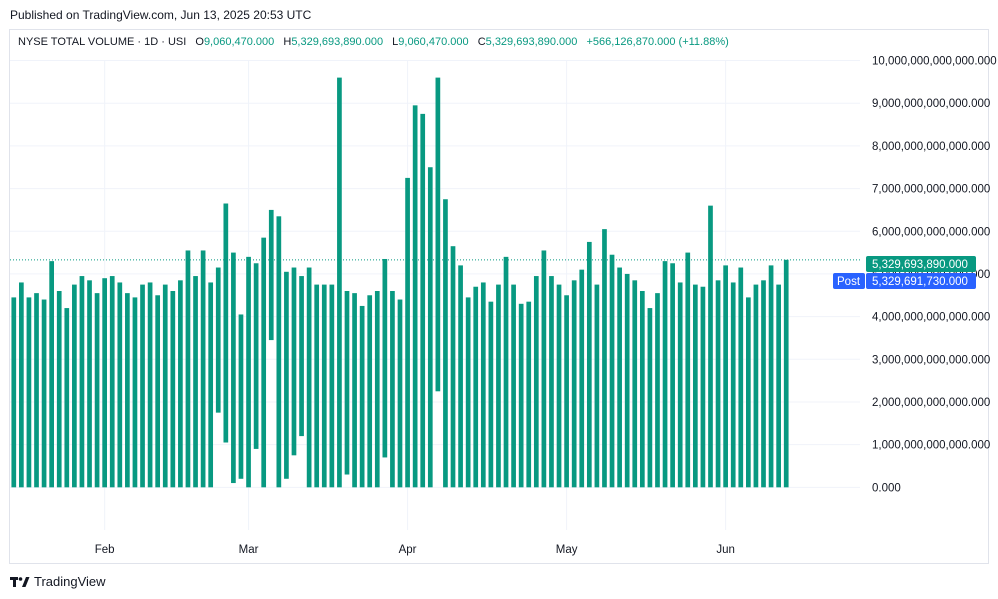 The height and width of the screenshot is (599, 998). What do you see at coordinates (58, 581) in the screenshot?
I see `footer-brand: TradingView` at bounding box center [58, 581].